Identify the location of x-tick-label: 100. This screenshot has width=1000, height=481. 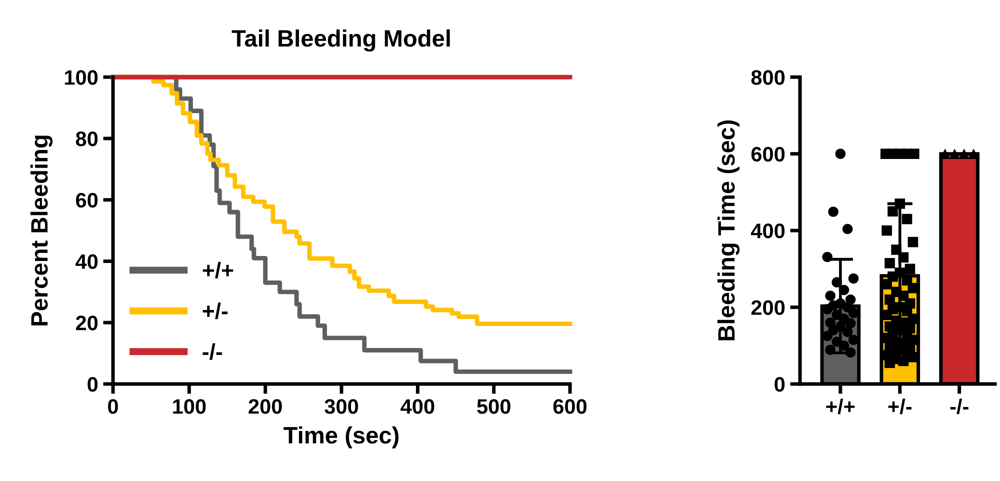
(189, 406).